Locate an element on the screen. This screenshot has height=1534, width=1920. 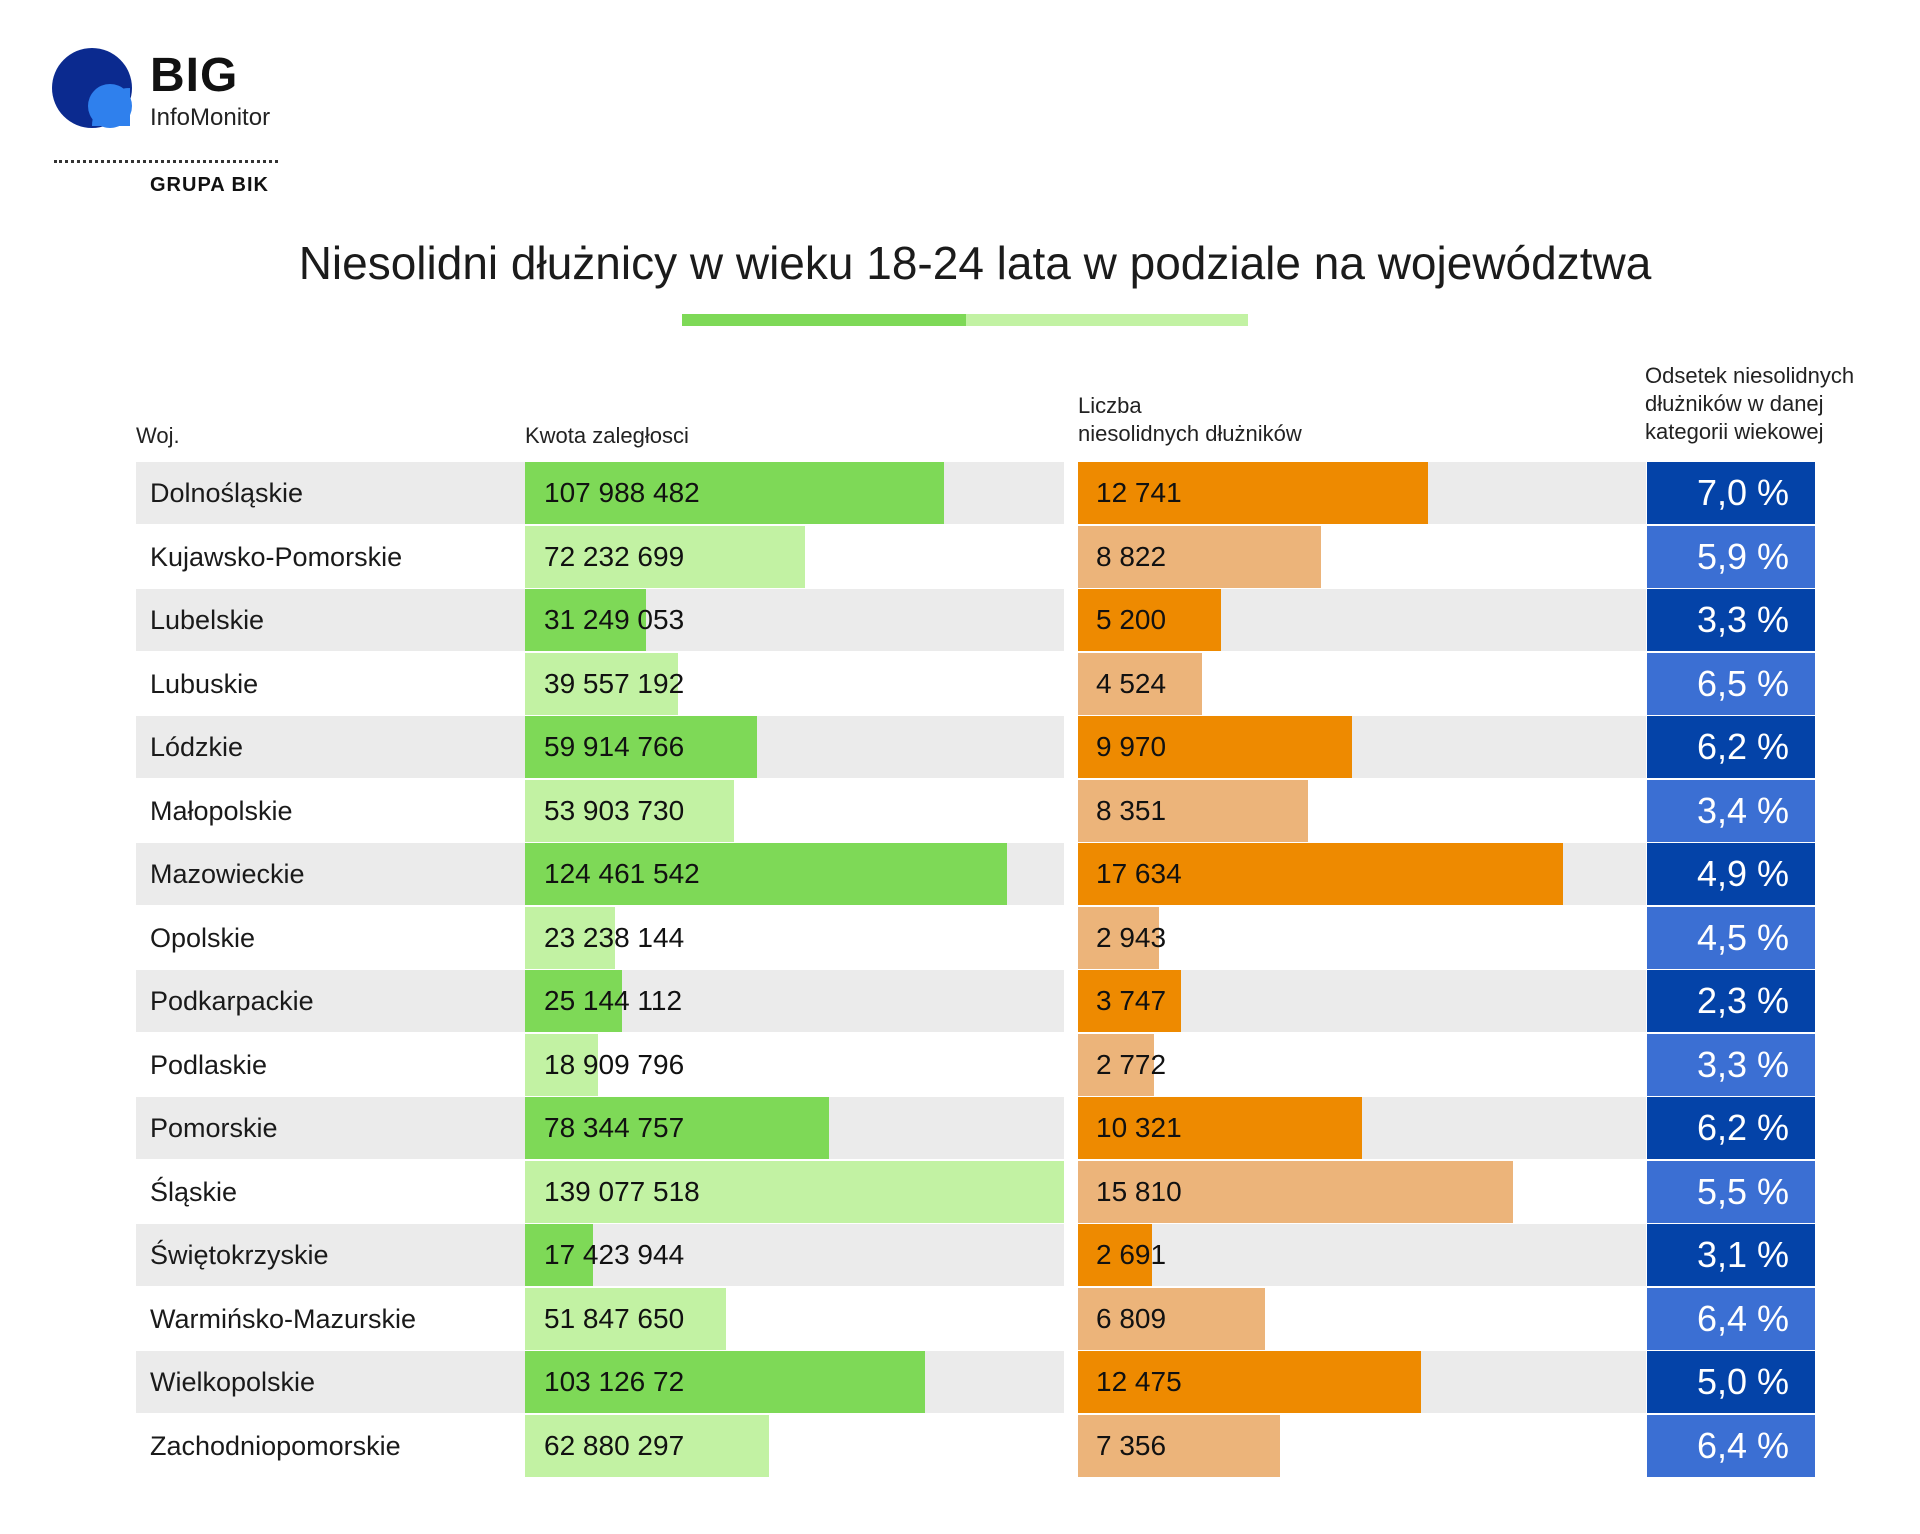
odsetek-value: 4,9 % is located at coordinates (1731, 874).